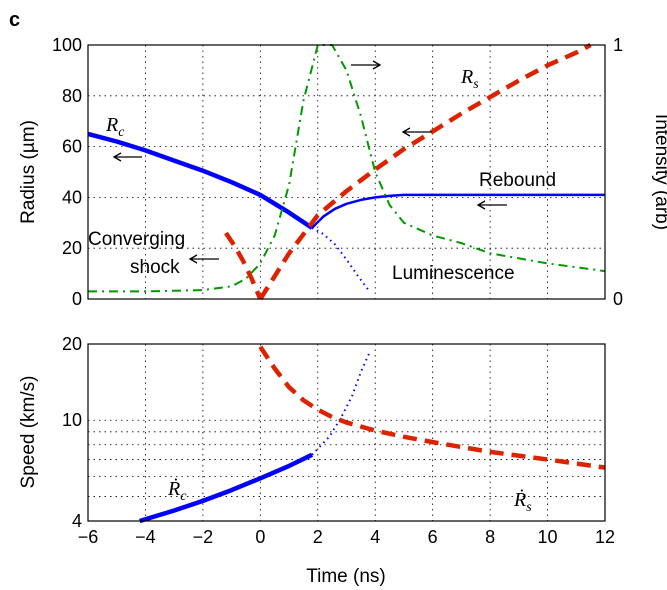 This screenshot has height=590, width=667. What do you see at coordinates (490, 537) in the screenshot?
I see `x-tick-label: 8` at bounding box center [490, 537].